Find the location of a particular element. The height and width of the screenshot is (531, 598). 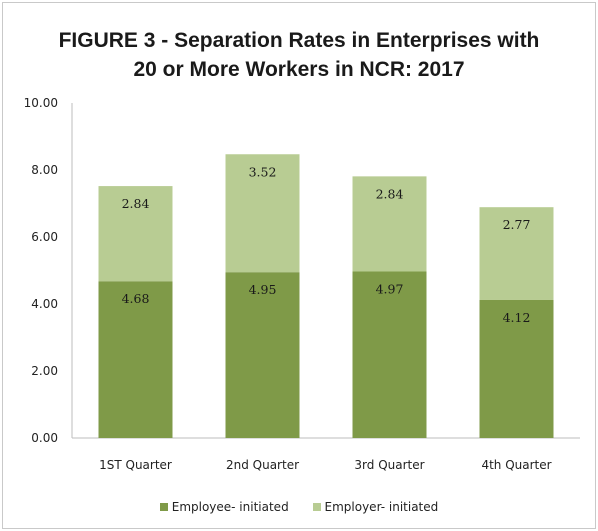

chart-title-line-2: 20 or More Workers in NCR: 2017 is located at coordinates (299, 69).